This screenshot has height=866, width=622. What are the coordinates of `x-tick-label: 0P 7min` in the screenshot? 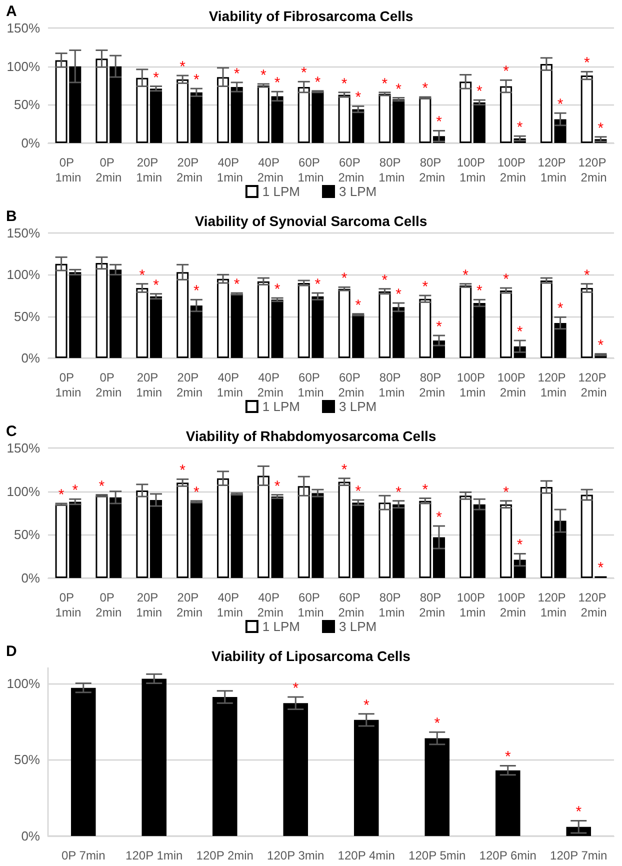 It's located at (83, 855).